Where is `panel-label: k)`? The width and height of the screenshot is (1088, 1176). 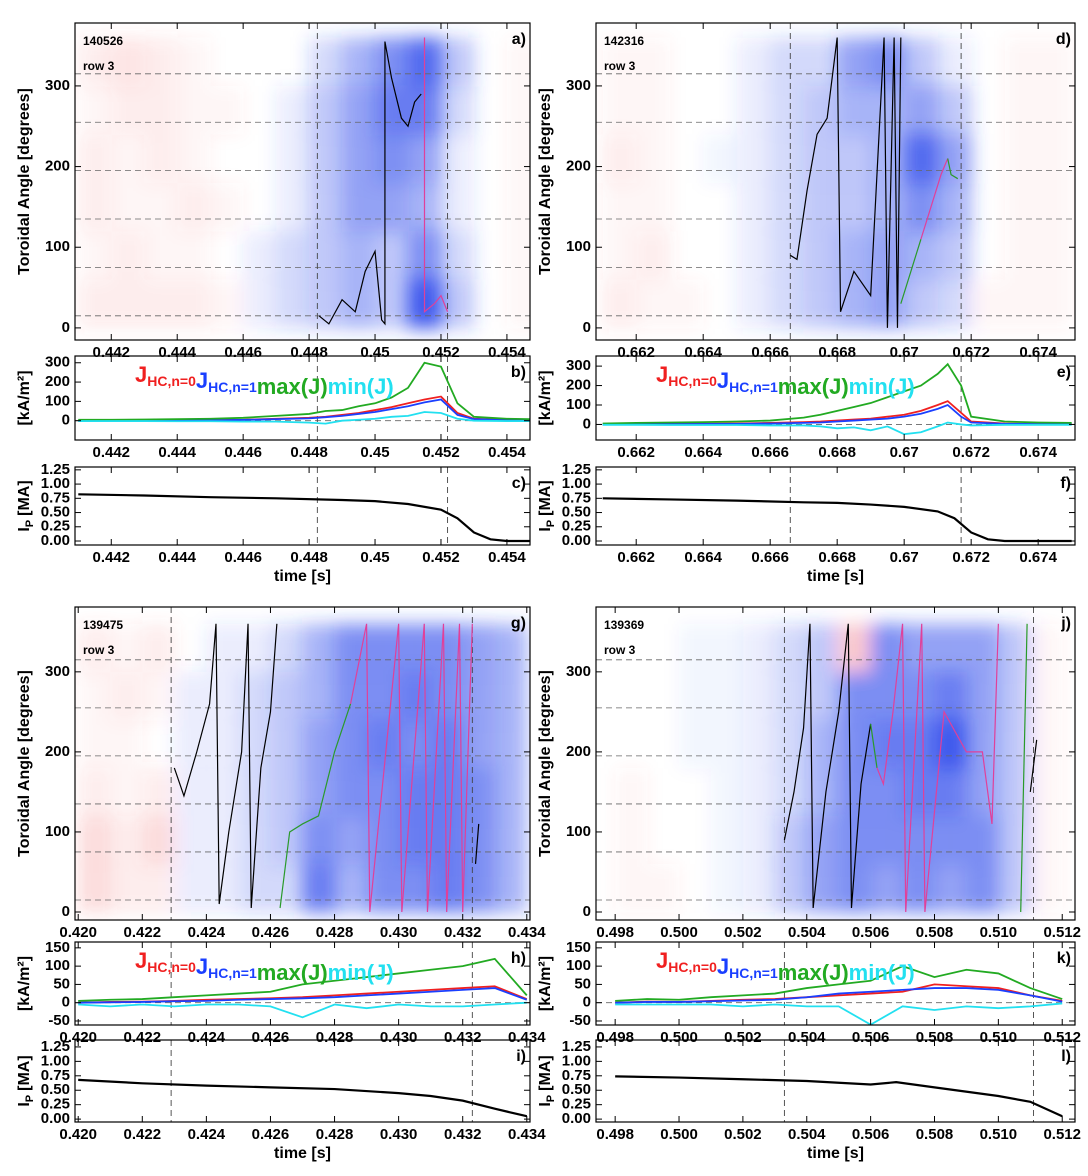
panel-label: k) is located at coordinates (1064, 958).